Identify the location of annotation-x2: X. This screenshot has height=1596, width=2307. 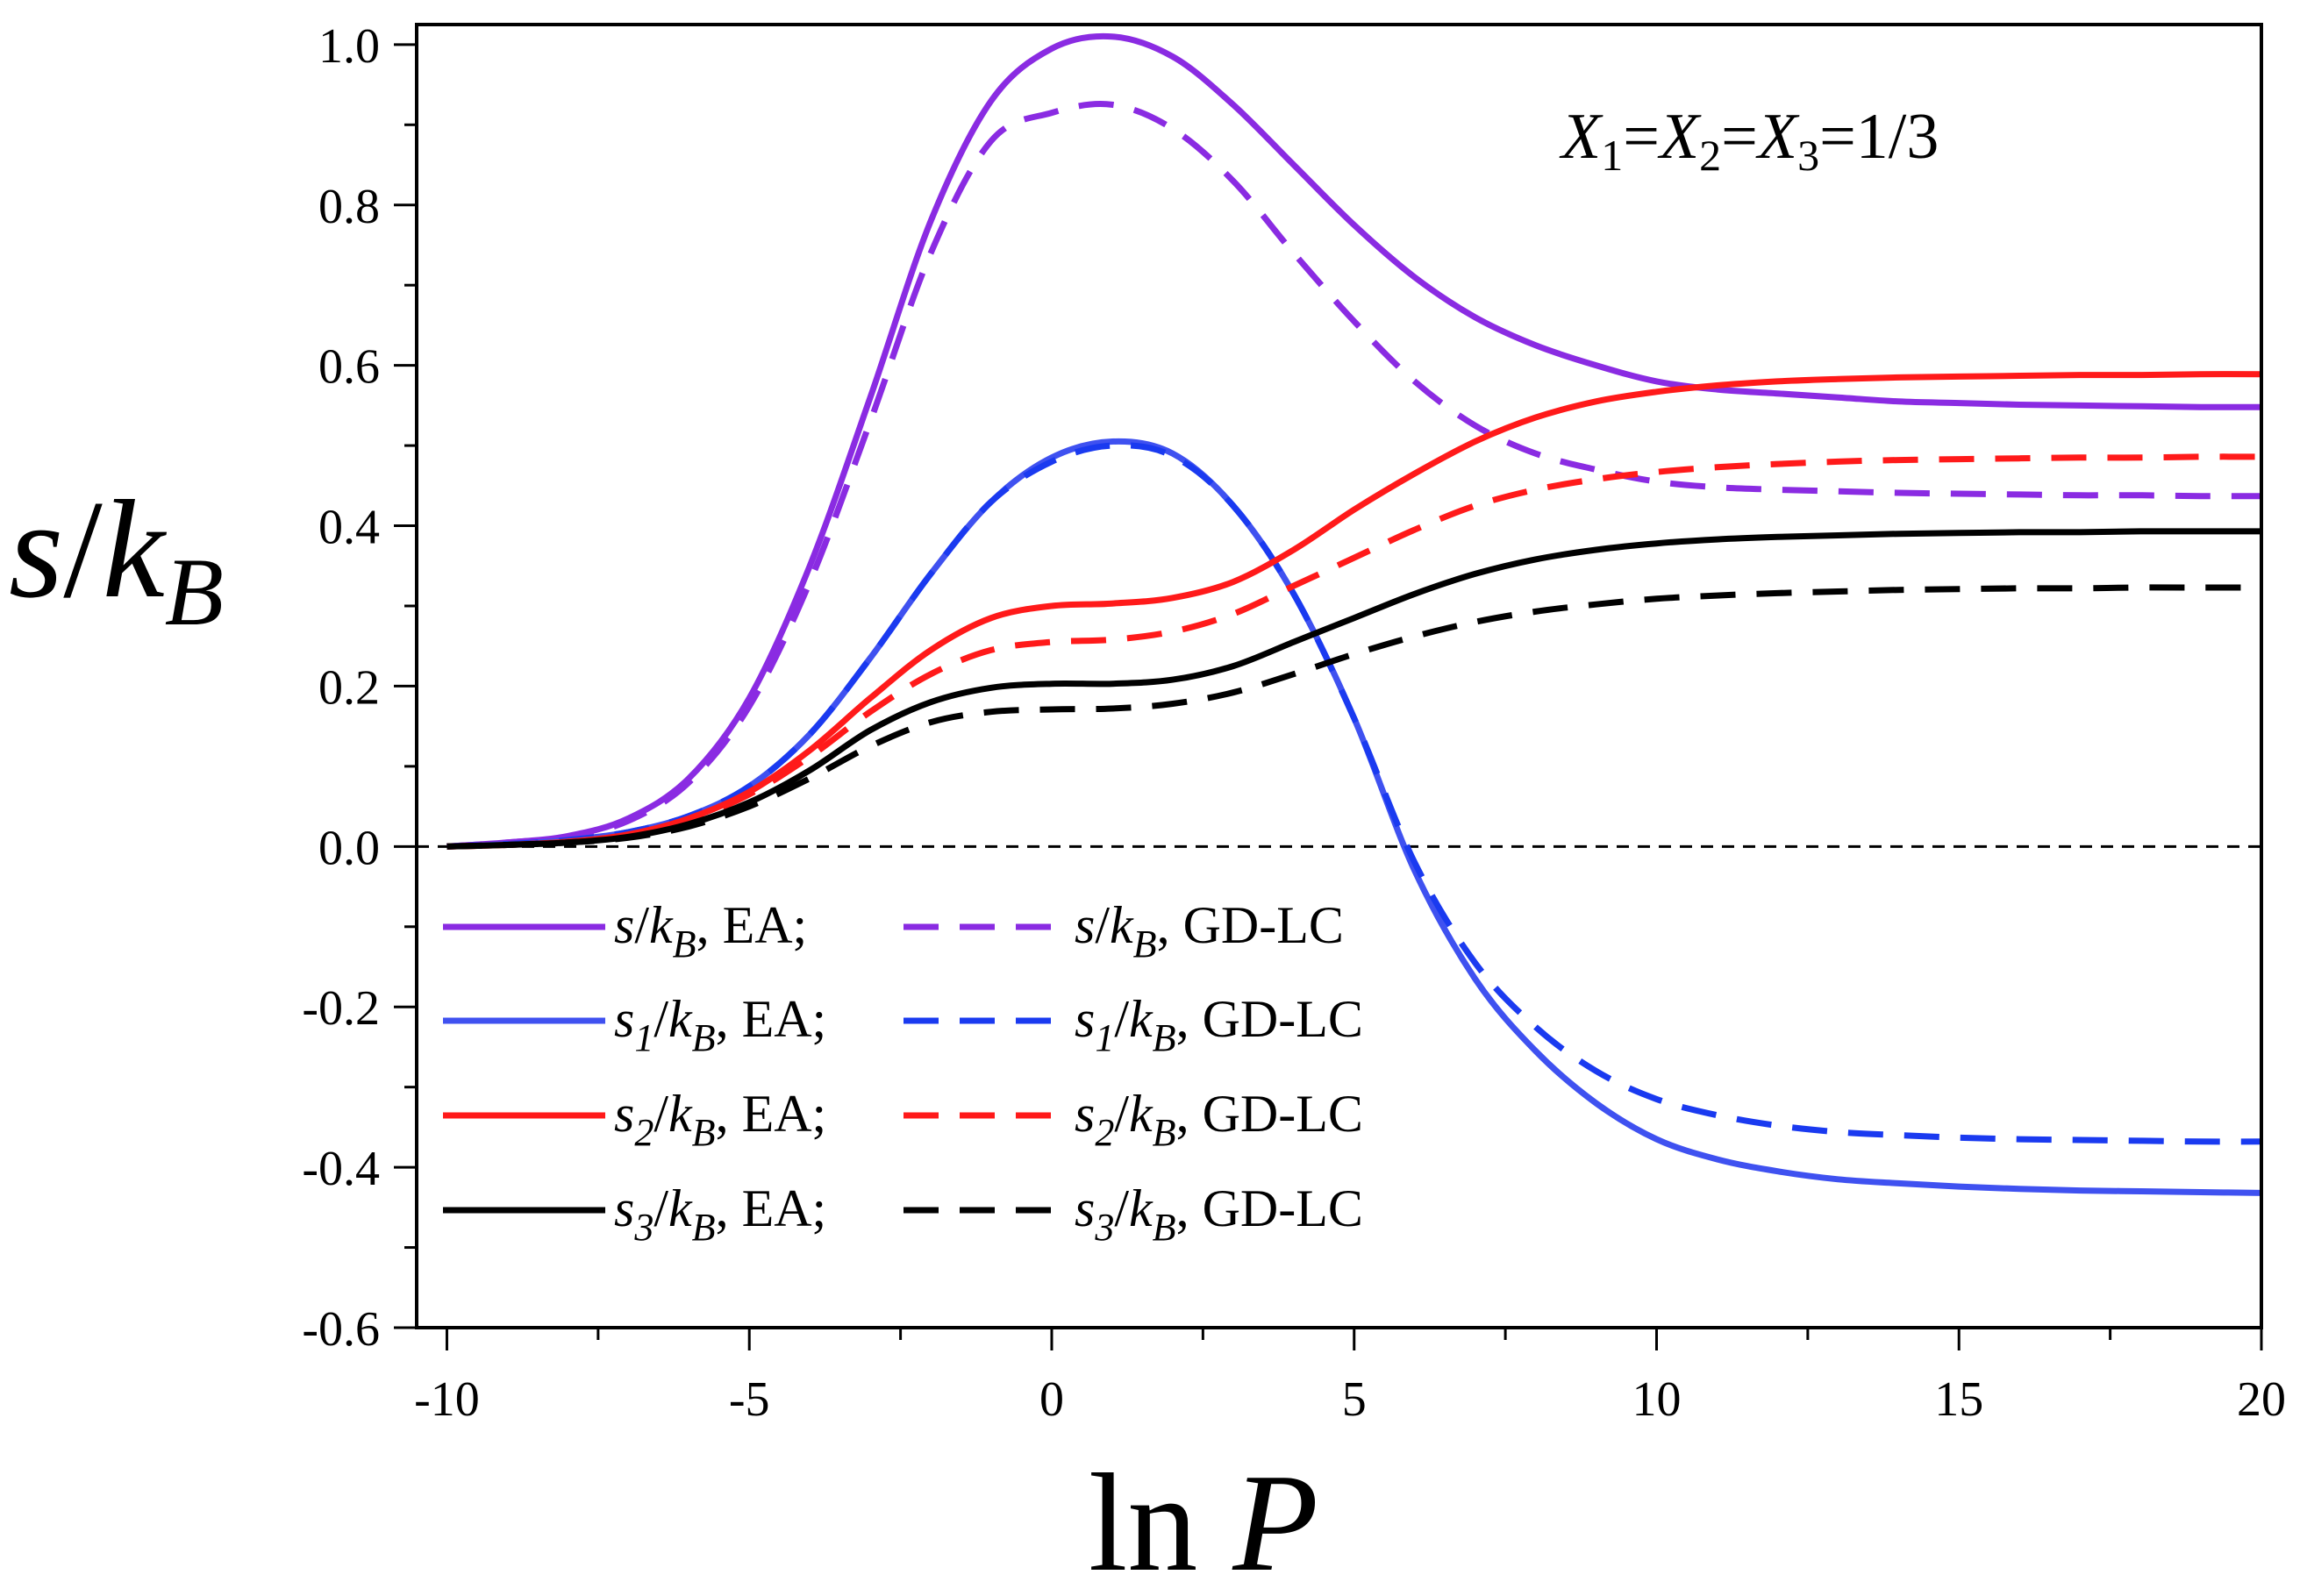
(1680, 137).